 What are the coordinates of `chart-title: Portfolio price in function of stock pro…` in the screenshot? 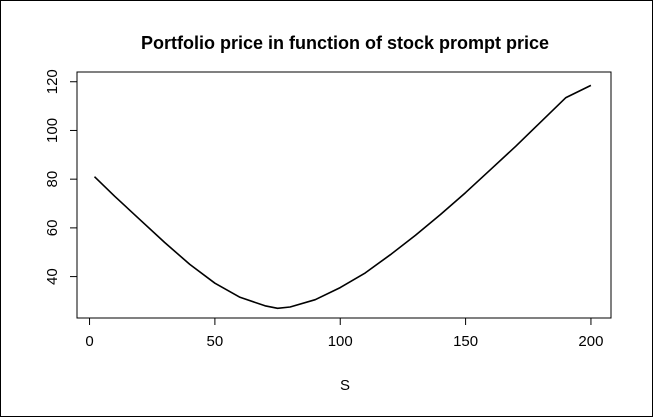 It's located at (345, 43).